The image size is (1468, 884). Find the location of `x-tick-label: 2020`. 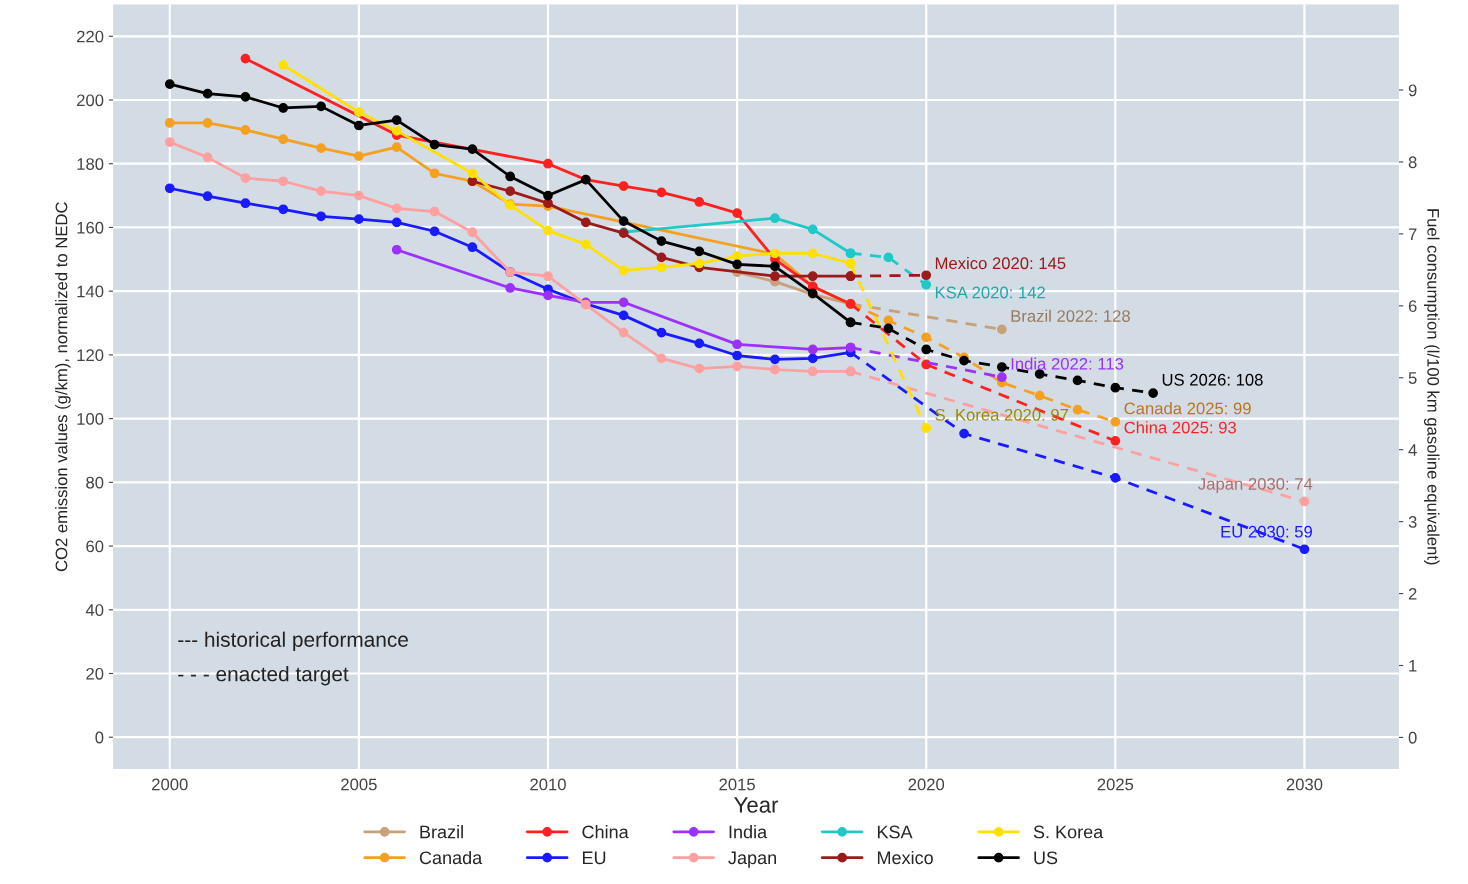

x-tick-label: 2020 is located at coordinates (926, 784).